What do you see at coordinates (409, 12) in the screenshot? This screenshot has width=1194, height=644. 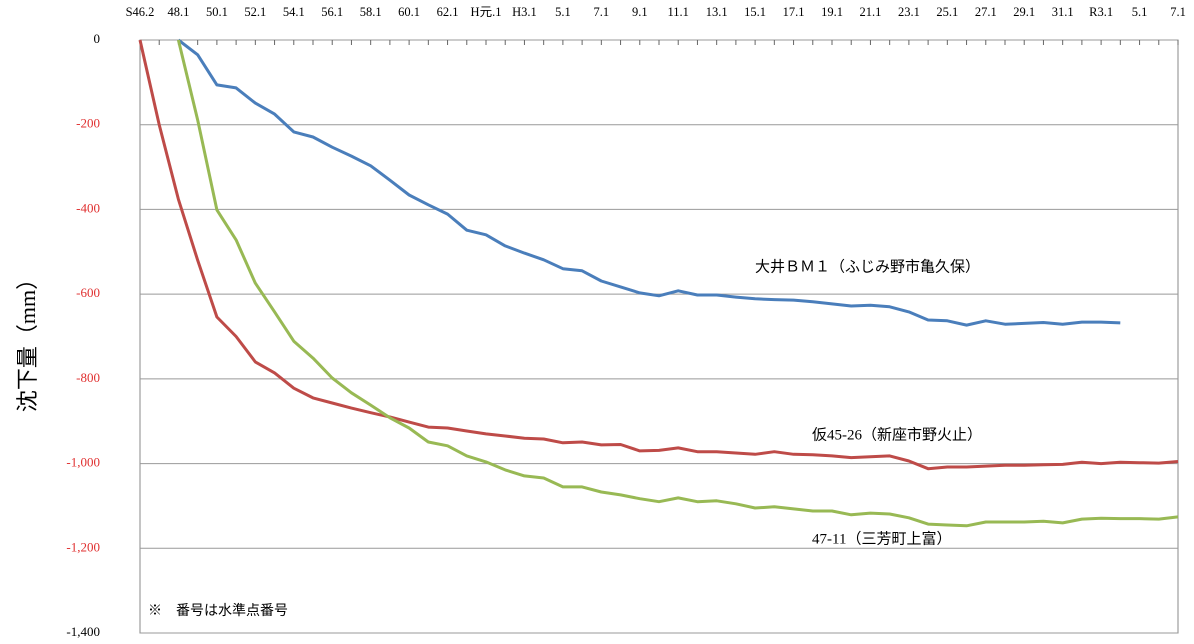 I see `x-tick-label: 60.1` at bounding box center [409, 12].